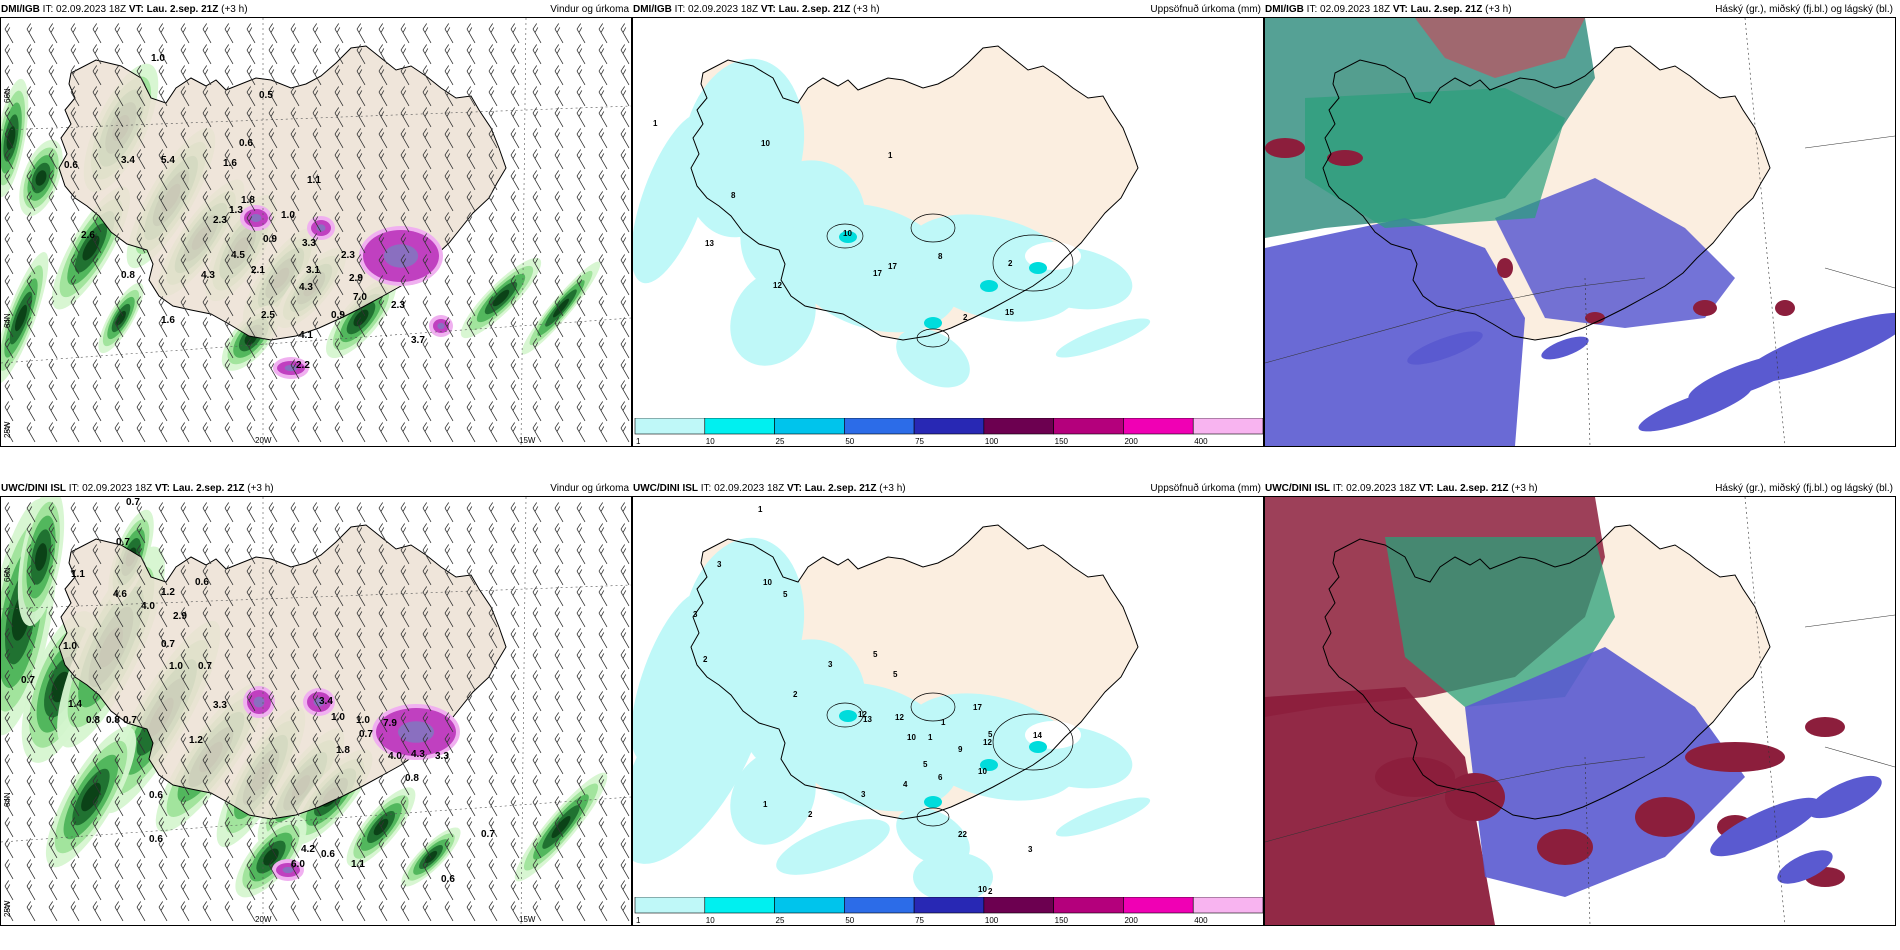 The height and width of the screenshot is (950, 1900). Describe the element at coordinates (303, 365) in the screenshot. I see `precip-value-label: 2.2` at that location.